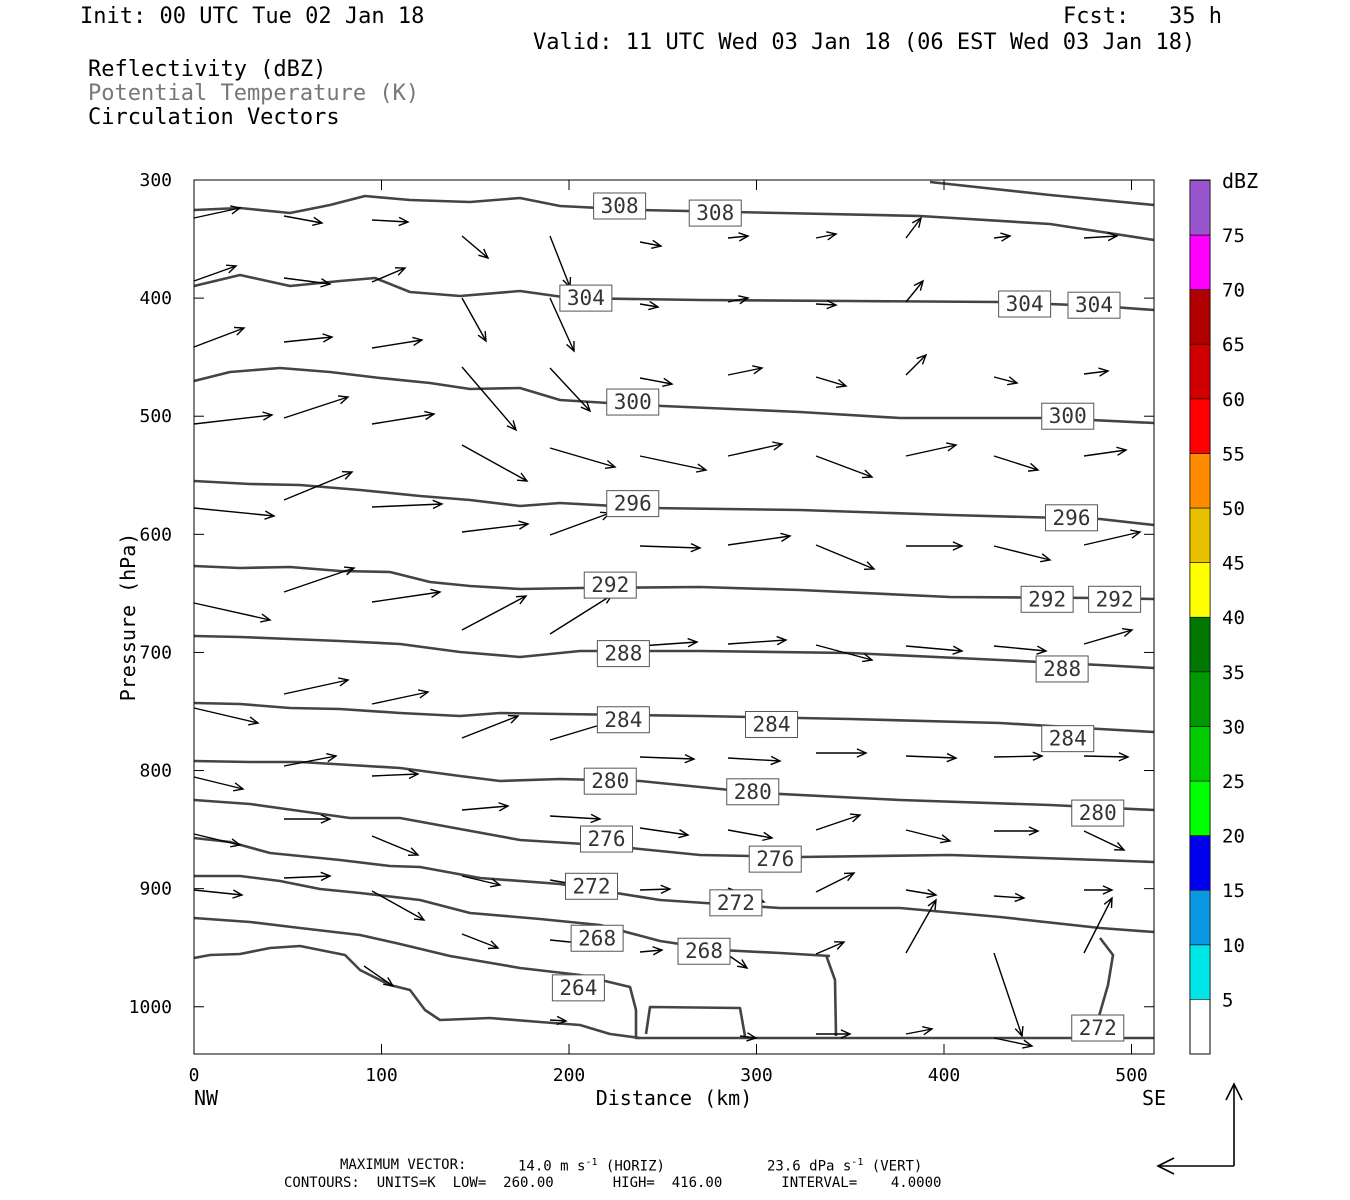  I want to click on colorbar-level: 20, so click(1233, 837).